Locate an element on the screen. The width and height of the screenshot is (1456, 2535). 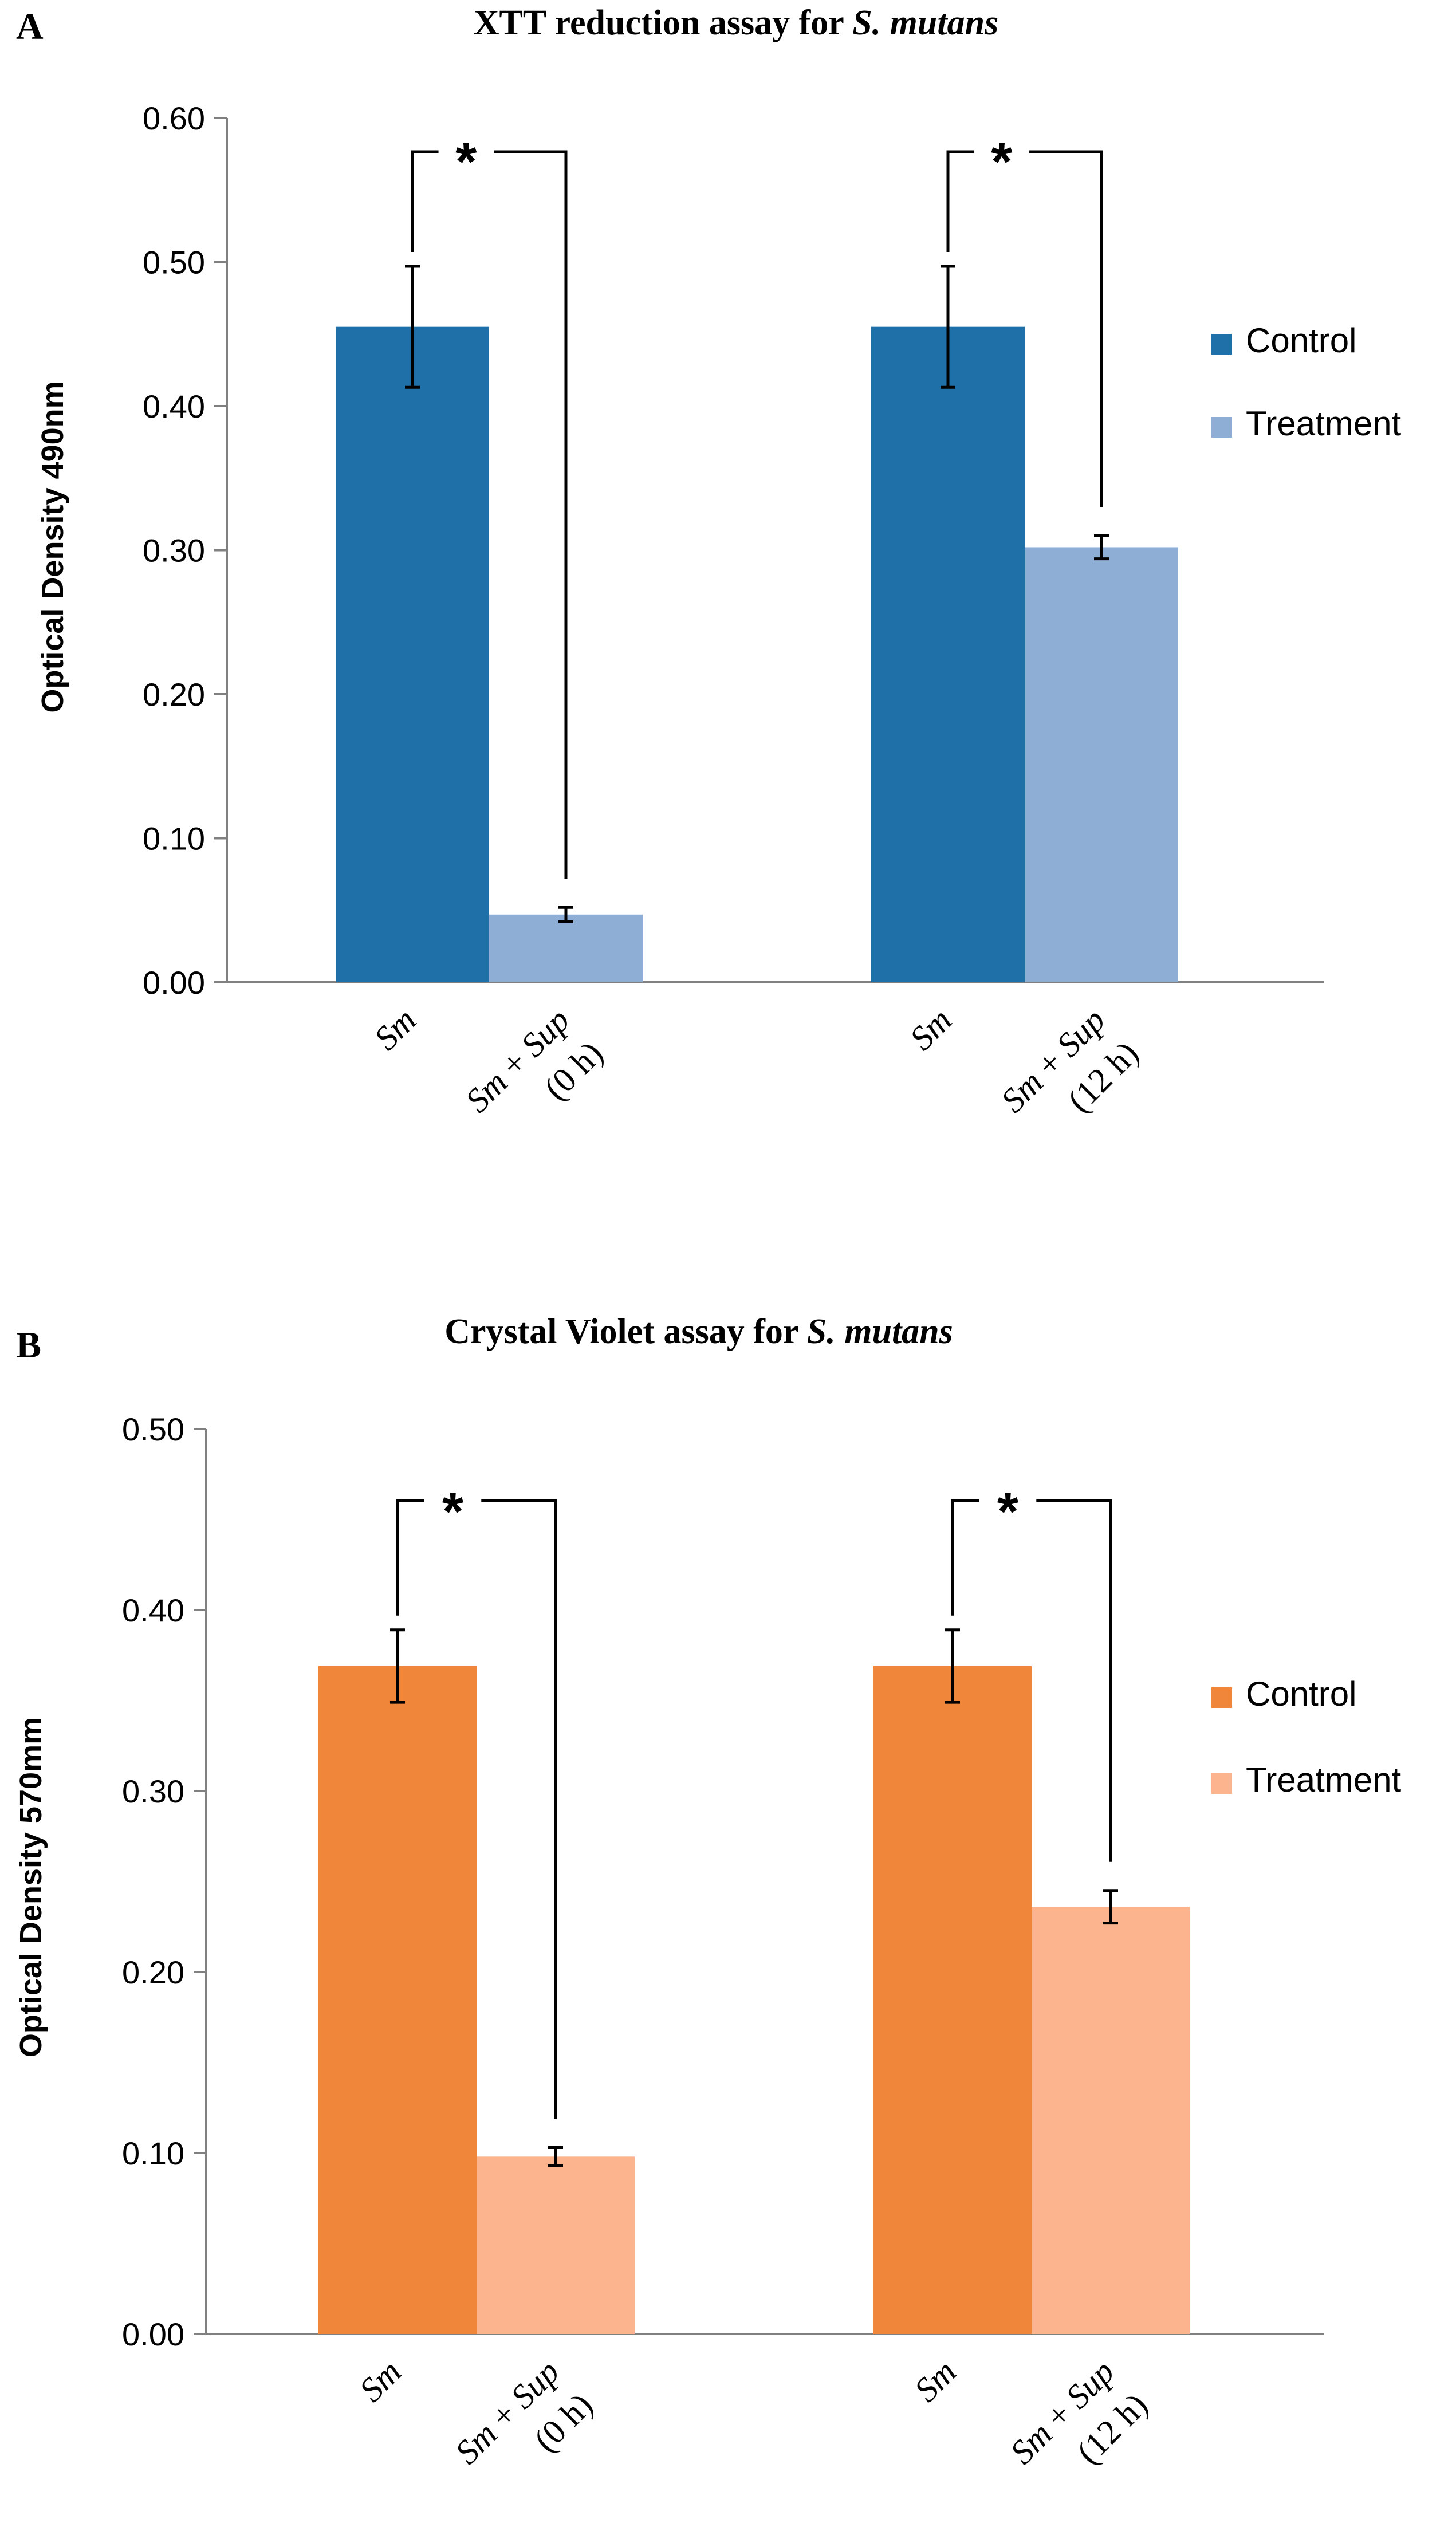
y-axis-label: Optical Density 570mm is located at coordinates (31, 1887).